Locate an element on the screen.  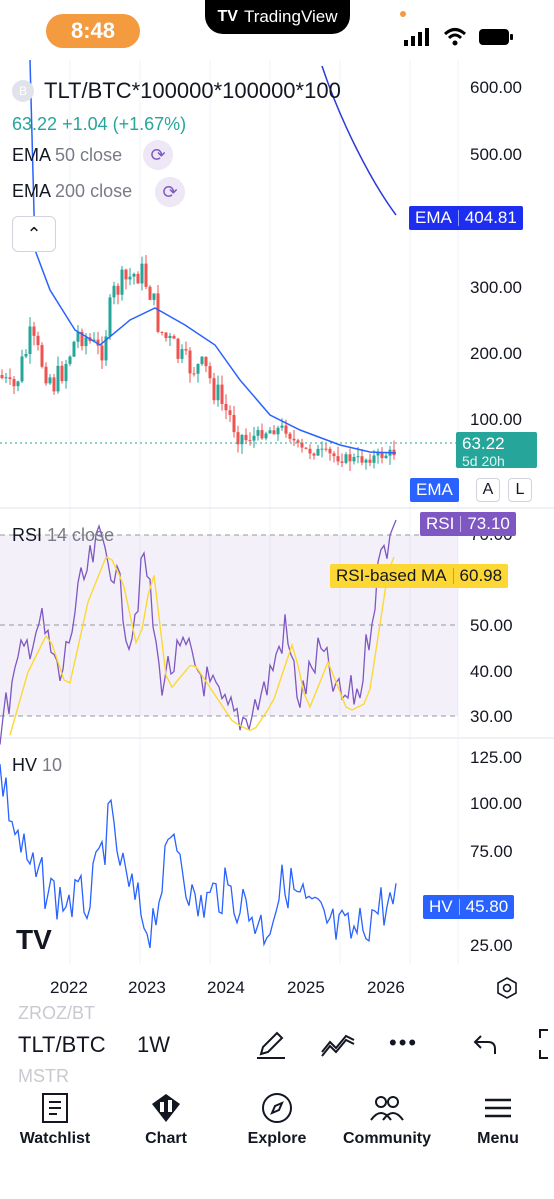
settings-icon is located at coordinates (507, 988).